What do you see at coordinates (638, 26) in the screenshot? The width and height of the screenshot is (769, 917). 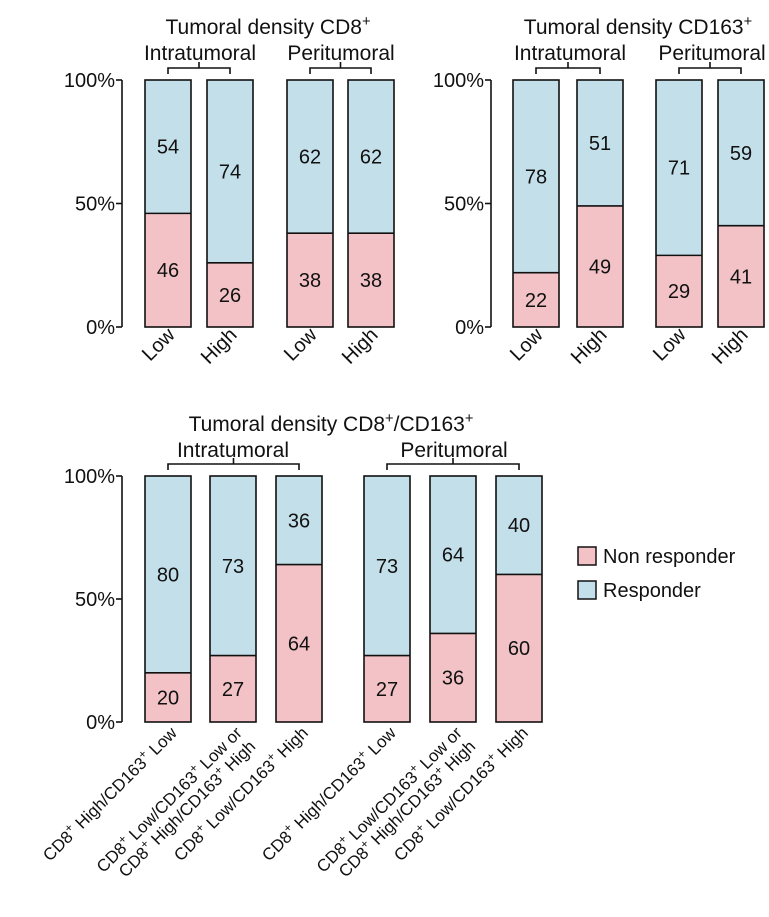 I see `chart-cd163-title: Tumoral density CD163+` at bounding box center [638, 26].